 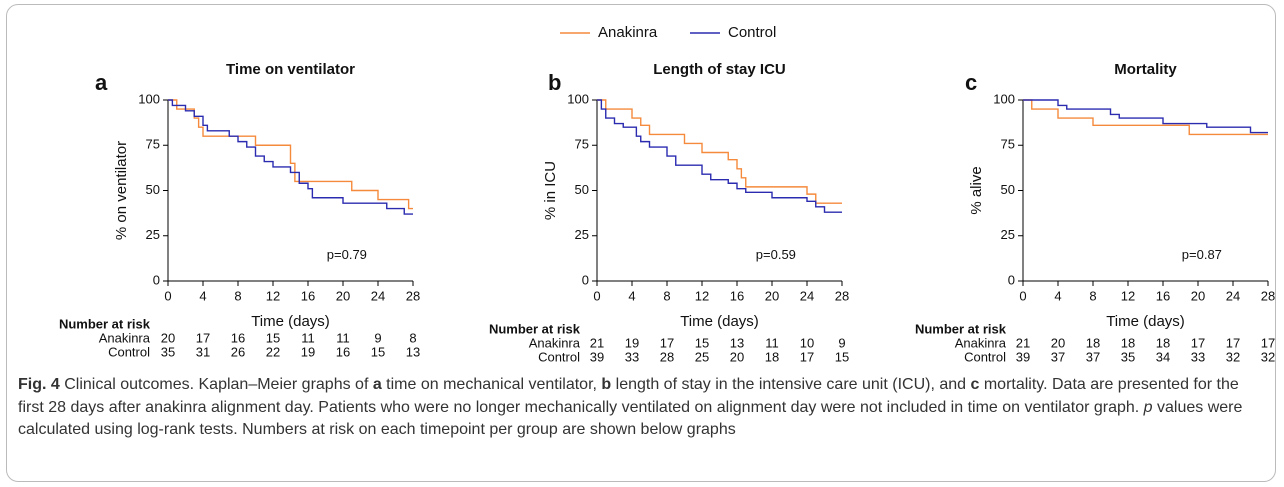 What do you see at coordinates (203, 351) in the screenshot?
I see `risk-value: 31` at bounding box center [203, 351].